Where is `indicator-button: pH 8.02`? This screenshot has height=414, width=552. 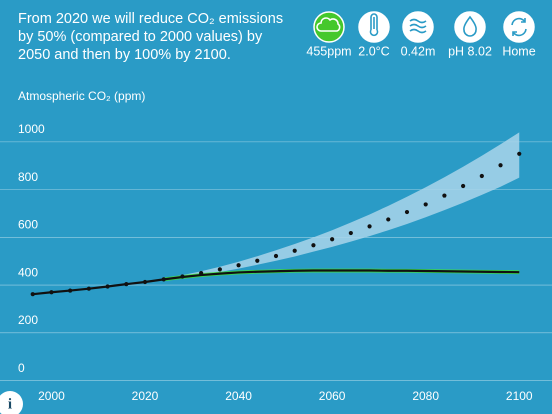 indicator-button: pH 8.02 is located at coordinates (470, 34).